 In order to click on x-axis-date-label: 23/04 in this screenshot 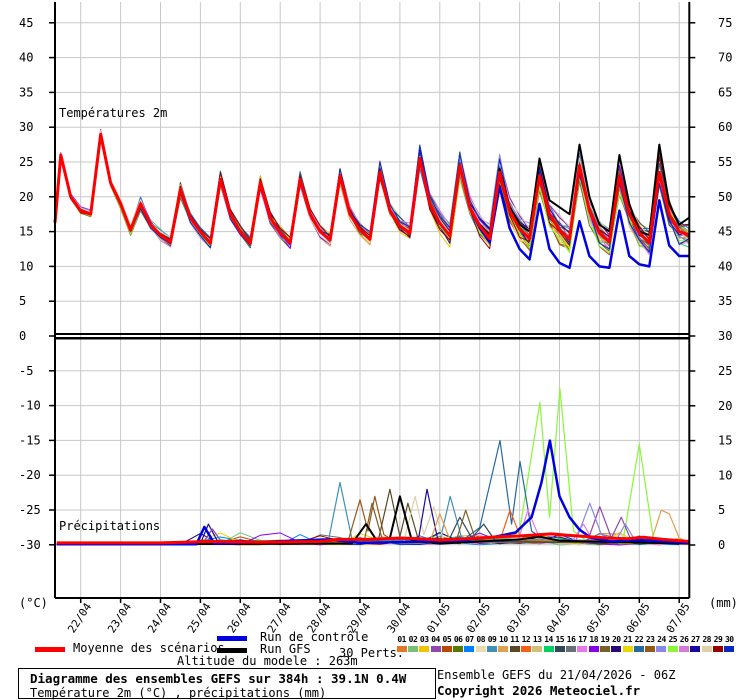, I will do `click(119, 617)`.